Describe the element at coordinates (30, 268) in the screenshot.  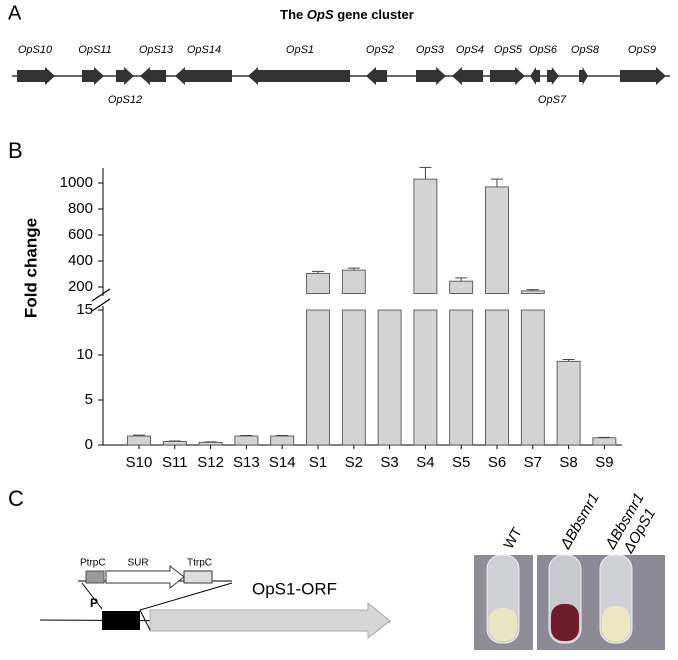
I see `y-axis-label: Fold change` at that location.